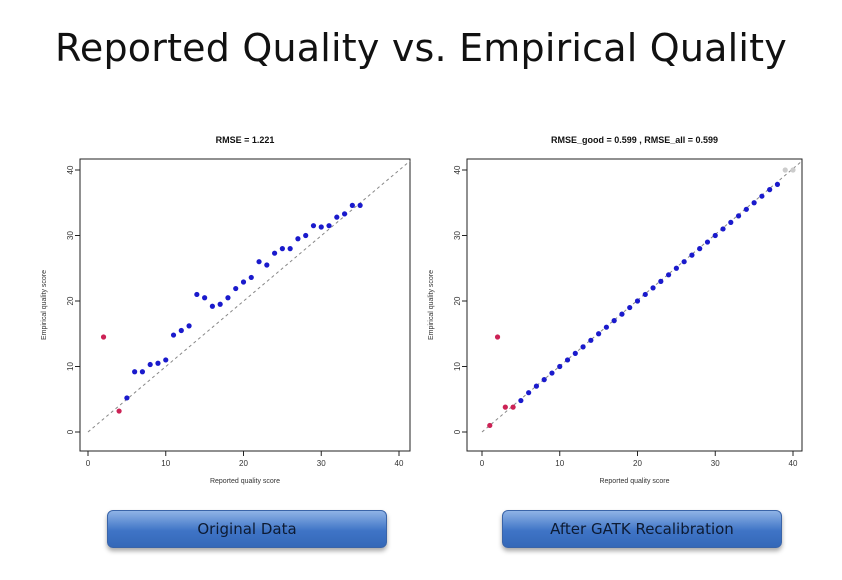 This screenshot has width=842, height=580. What do you see at coordinates (88, 463) in the screenshot?
I see `x-tick-label: 0` at bounding box center [88, 463].